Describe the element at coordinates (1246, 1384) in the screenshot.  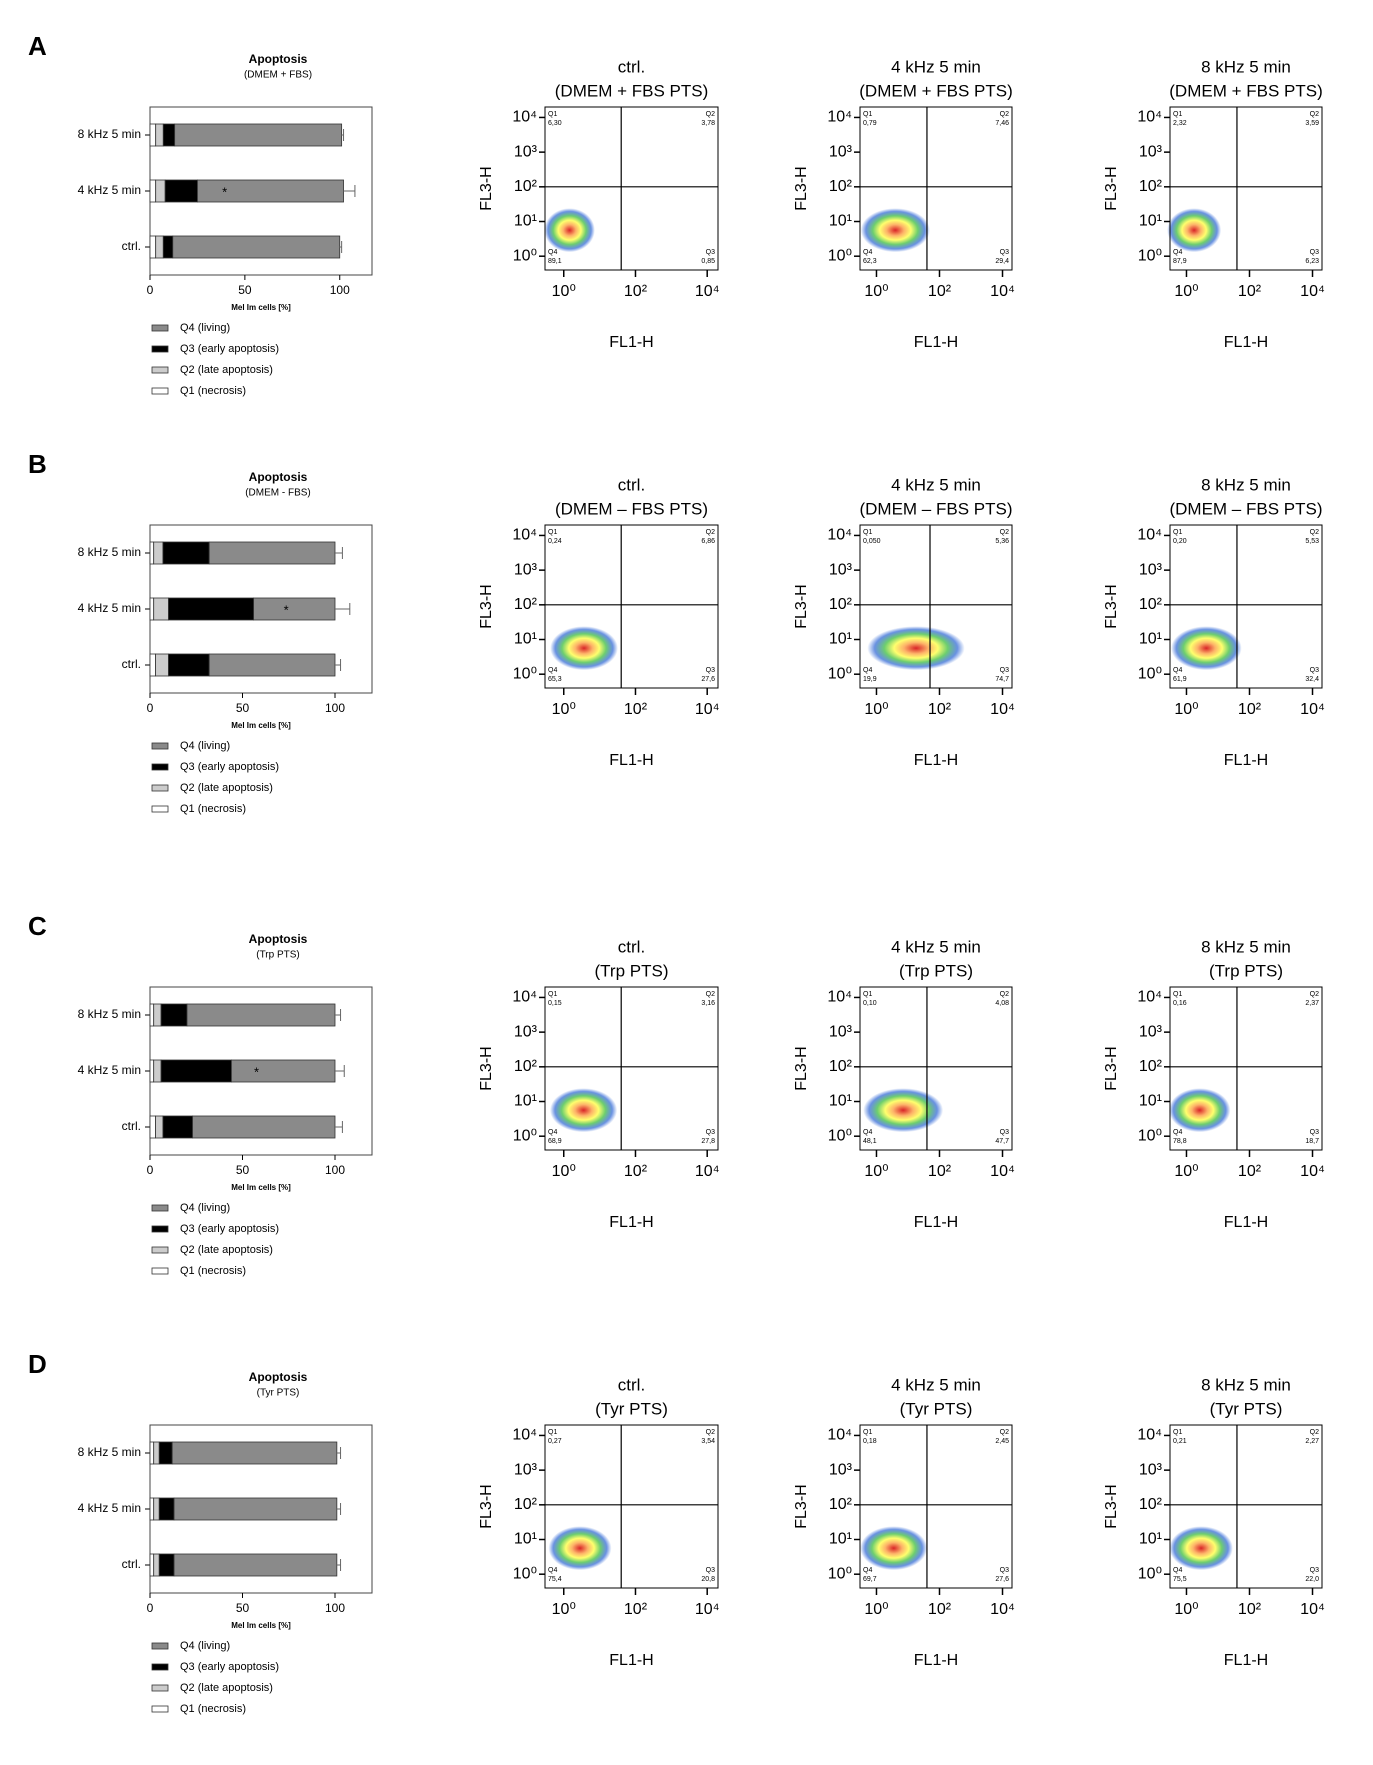
I see `chart-title: 8 kHz 5 min` at that location.